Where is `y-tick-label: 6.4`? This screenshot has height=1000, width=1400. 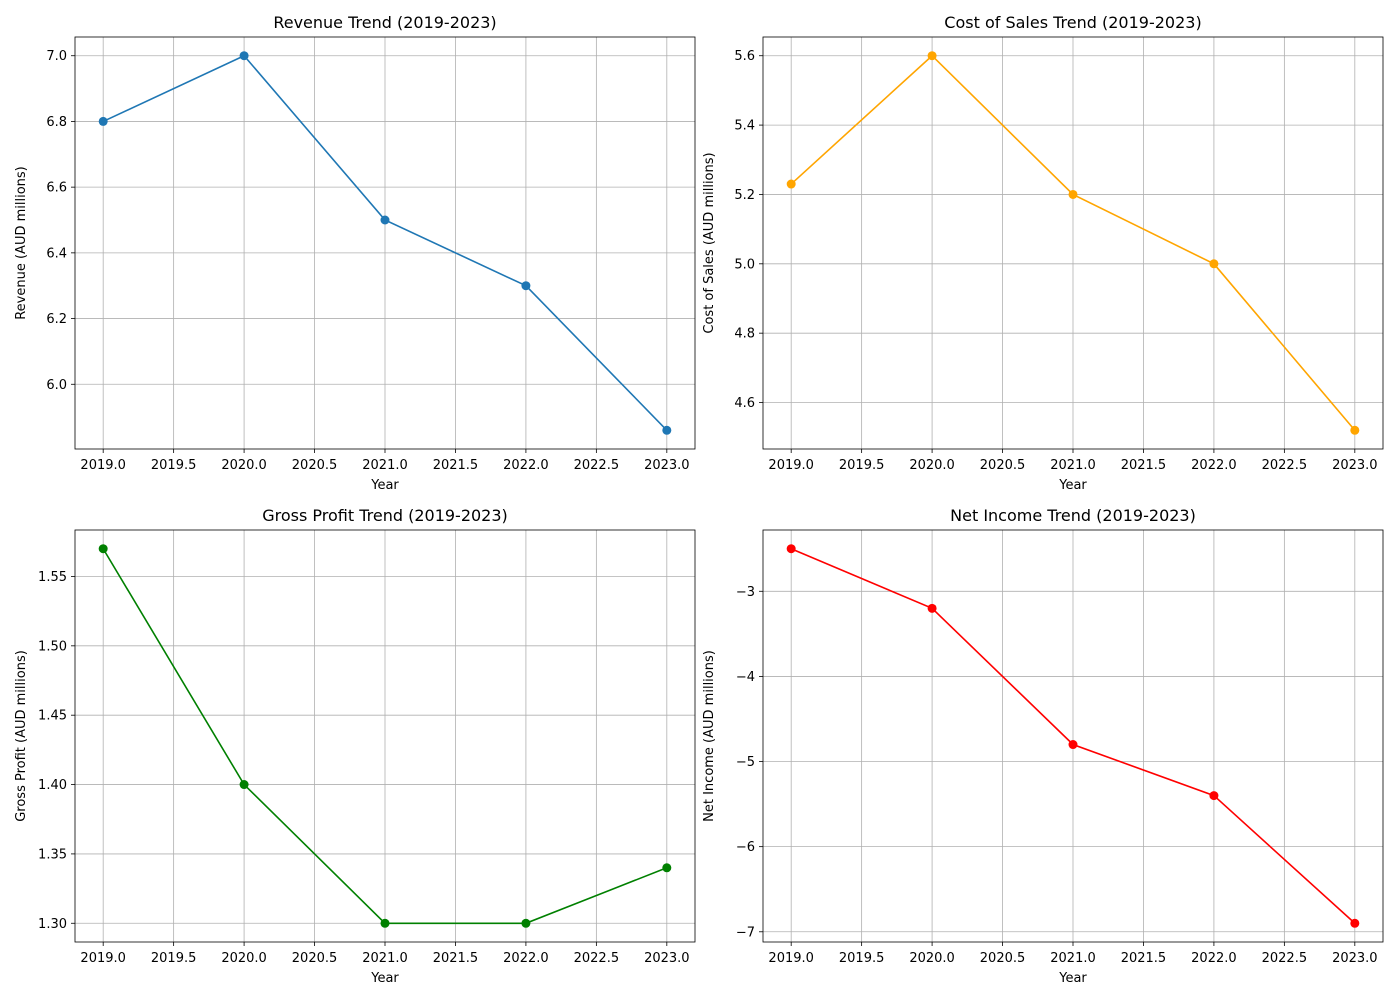
y-tick-label: 6.4 is located at coordinates (56, 253).